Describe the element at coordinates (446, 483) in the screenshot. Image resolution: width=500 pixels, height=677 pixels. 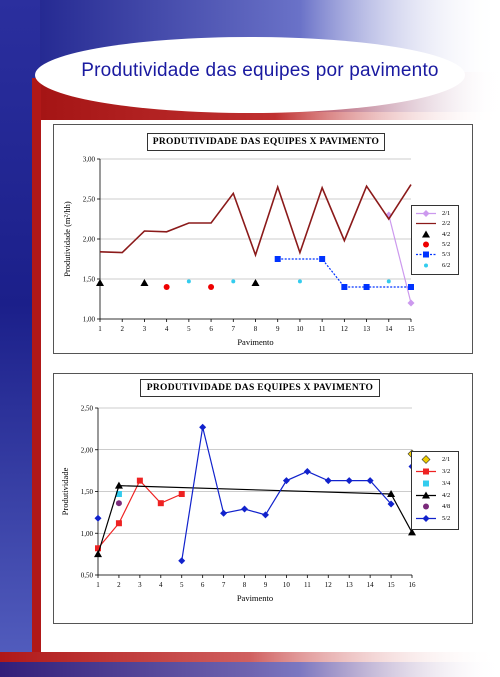
I see `legend-label: 3/4` at that location.